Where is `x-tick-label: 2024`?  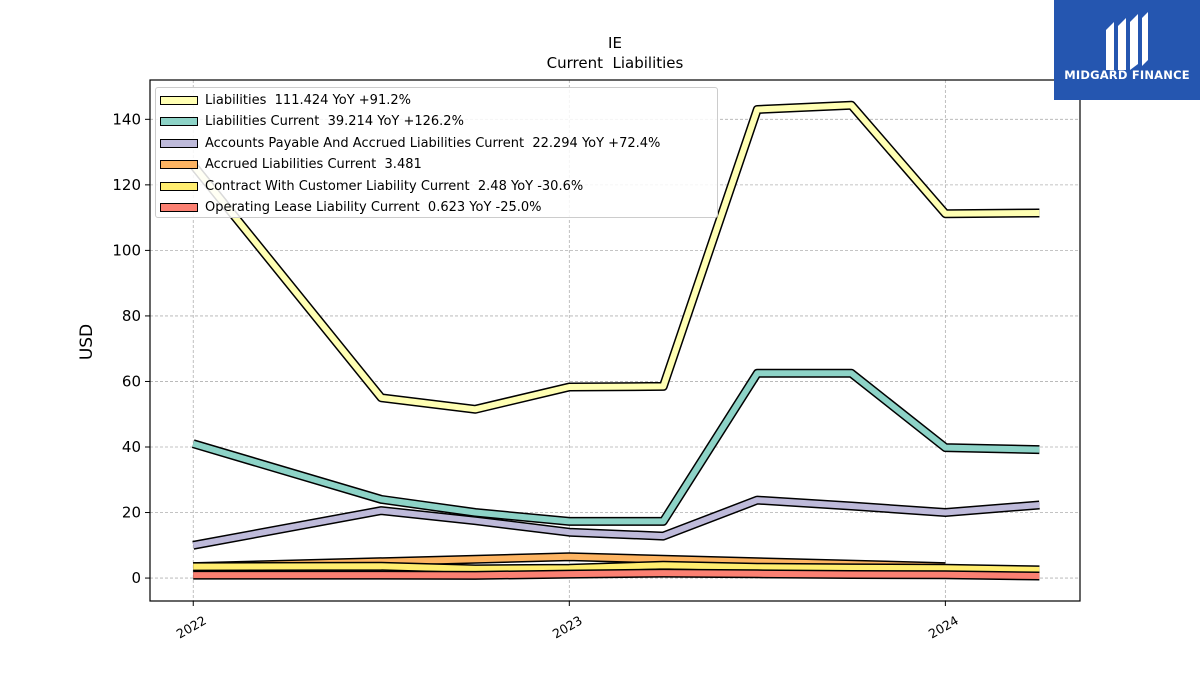 x-tick-label: 2024 is located at coordinates (943, 627).